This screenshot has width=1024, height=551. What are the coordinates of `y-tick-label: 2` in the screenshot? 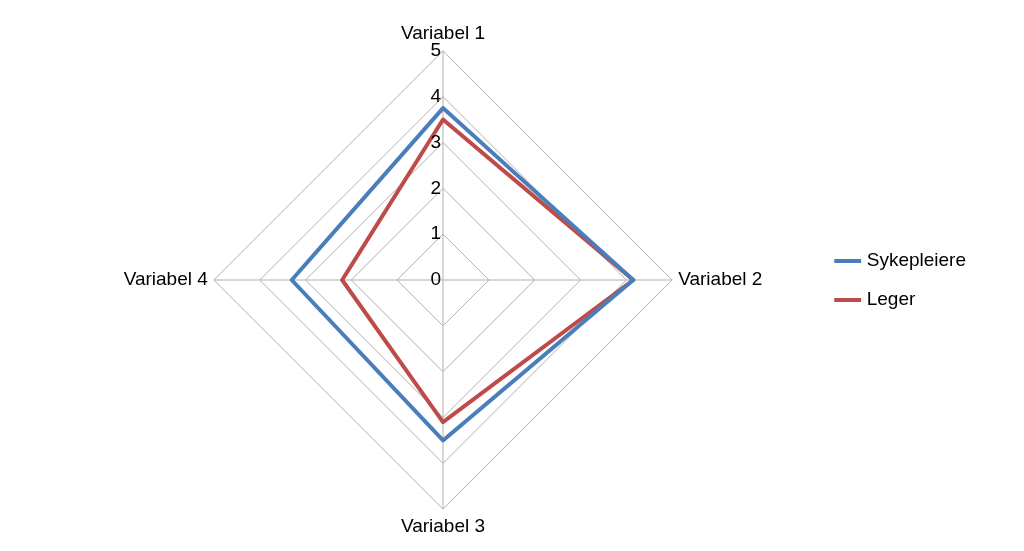 It's located at (435, 187).